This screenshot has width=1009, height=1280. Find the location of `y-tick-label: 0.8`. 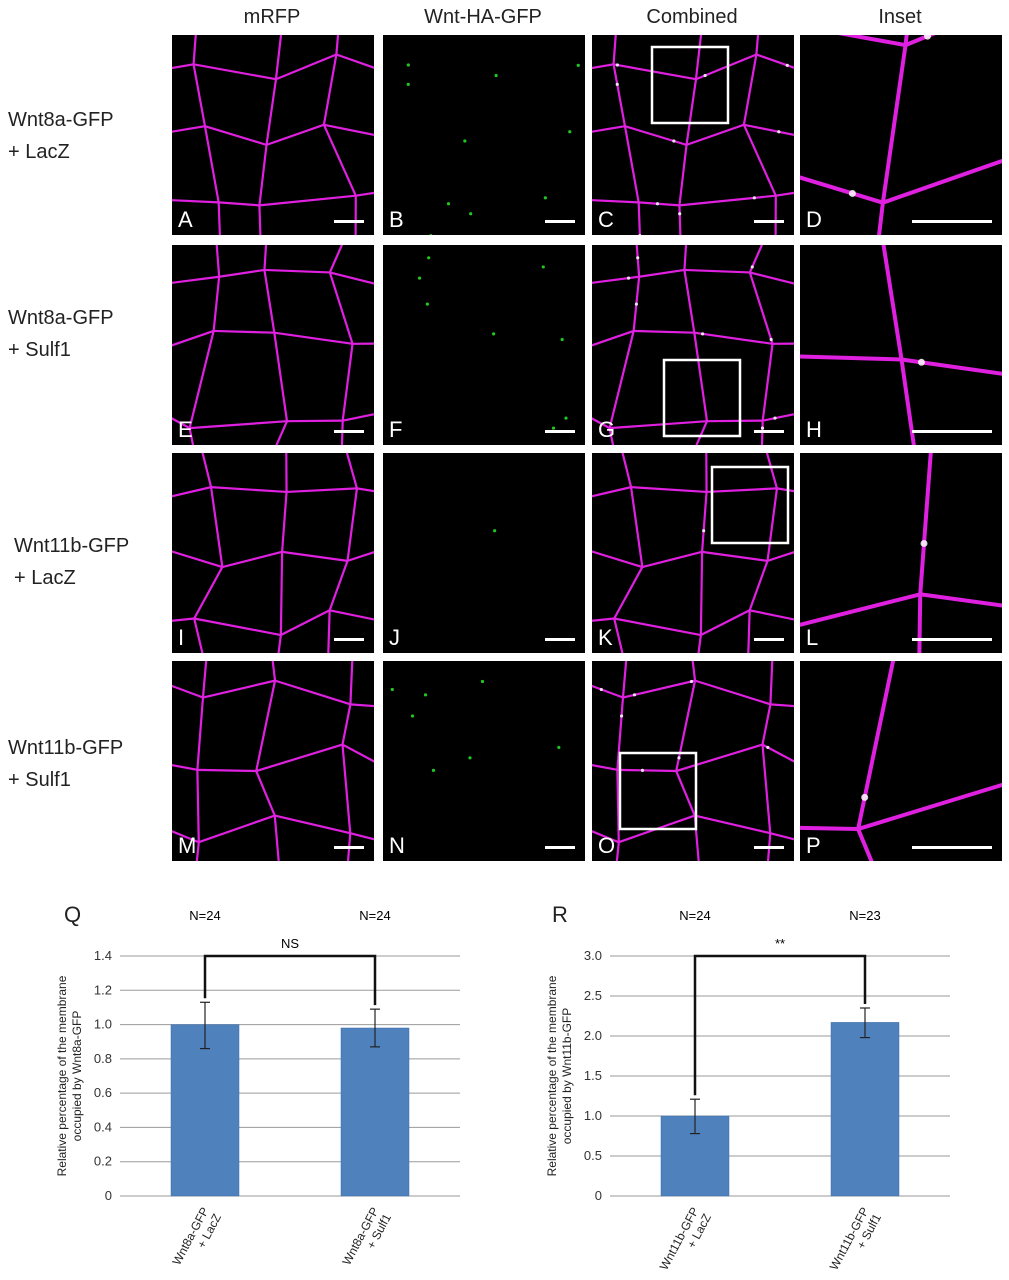

y-tick-label: 0.8 is located at coordinates (103, 1058).